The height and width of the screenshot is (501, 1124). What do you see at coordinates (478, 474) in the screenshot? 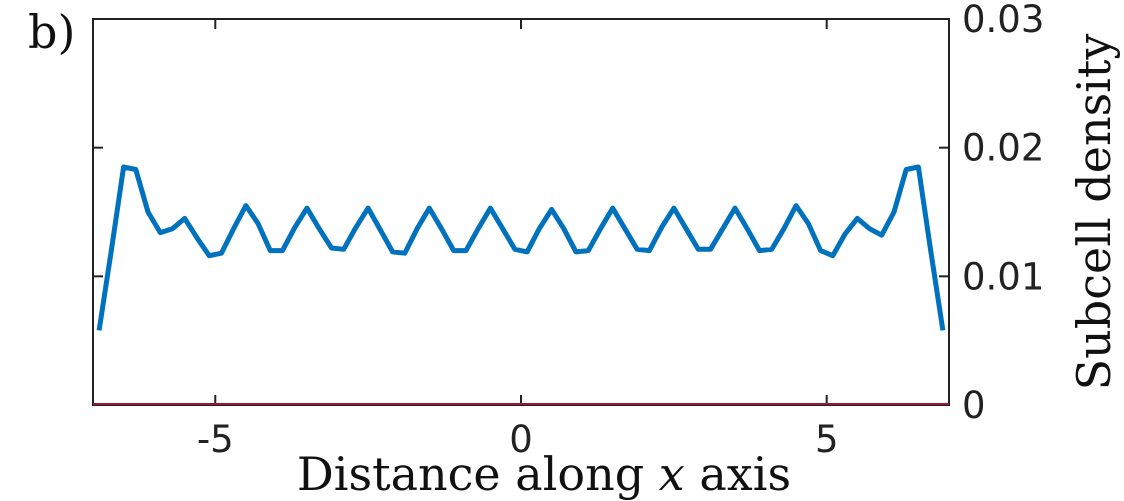
I see `x-axis-title-prefix: Distance along` at bounding box center [478, 474].